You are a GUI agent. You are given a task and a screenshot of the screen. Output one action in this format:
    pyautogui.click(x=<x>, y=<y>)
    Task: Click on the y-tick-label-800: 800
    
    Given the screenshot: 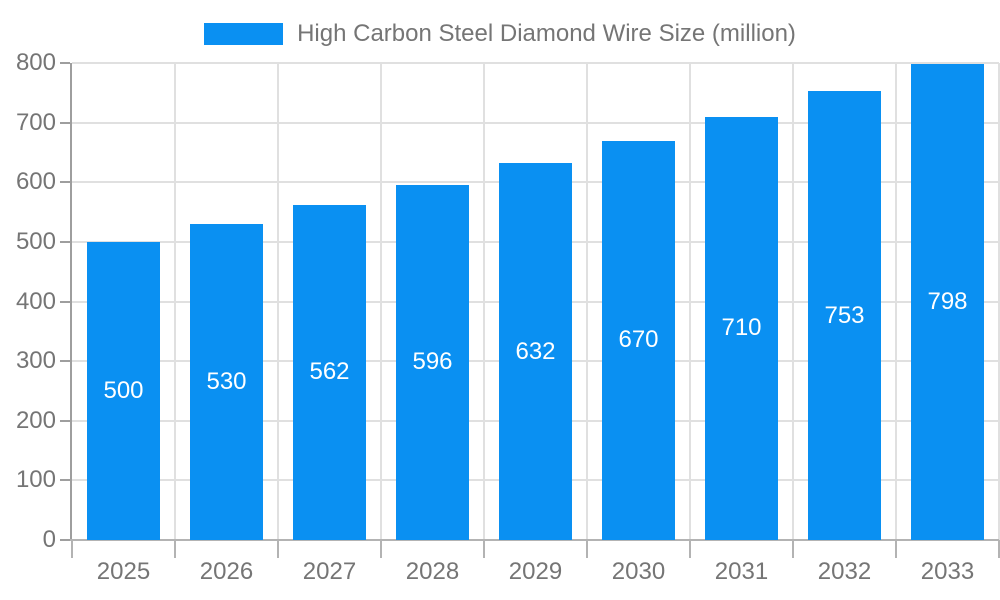 What is the action you would take?
    pyautogui.click(x=35, y=62)
    